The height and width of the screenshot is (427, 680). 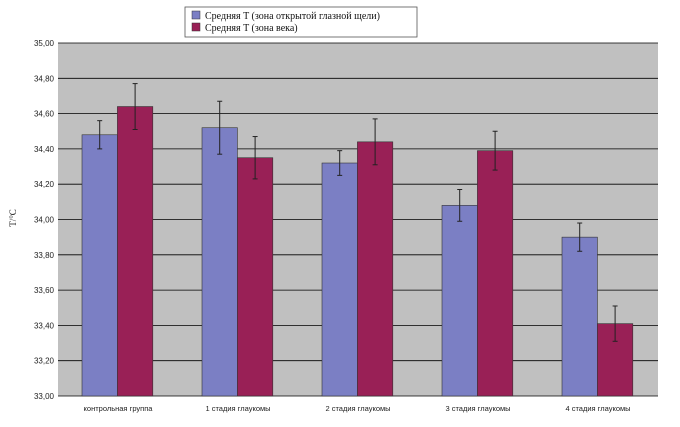 I want to click on y-tick-label: 34,40, so click(x=44, y=149).